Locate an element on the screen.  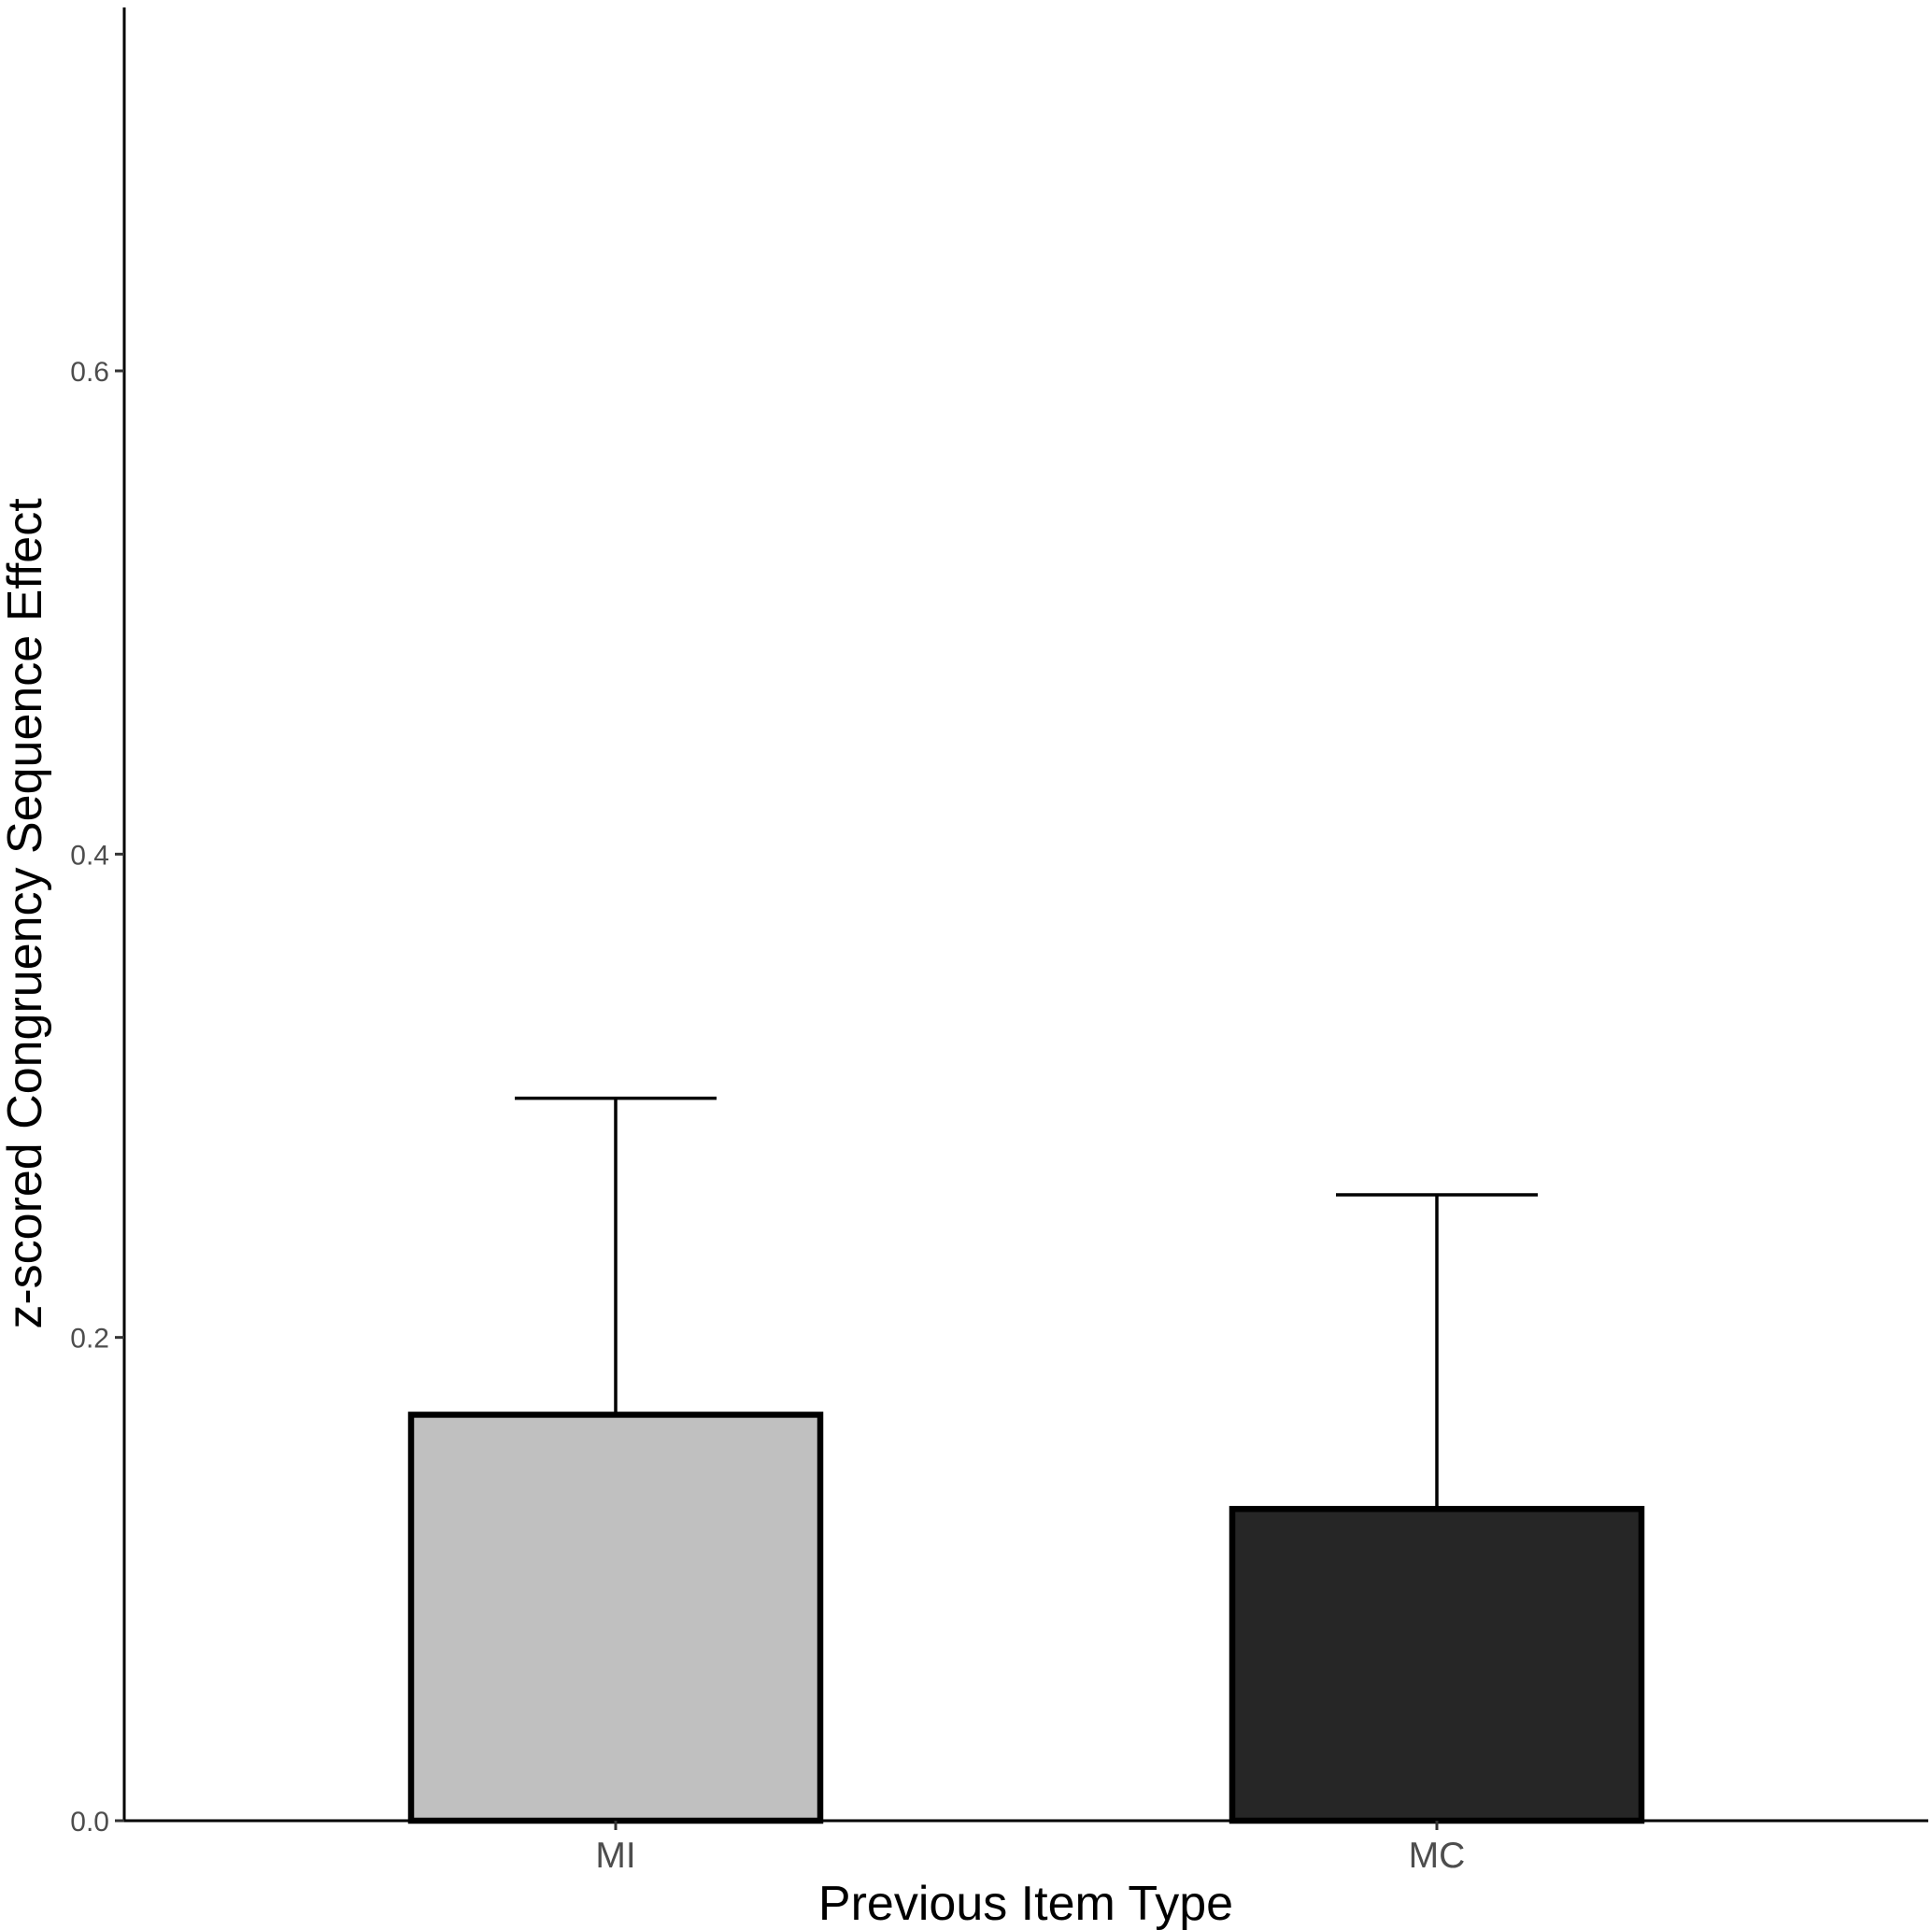
y-ticks-layer: 0.0 0.2 0.4 0.6 is located at coordinates (97, 1097).